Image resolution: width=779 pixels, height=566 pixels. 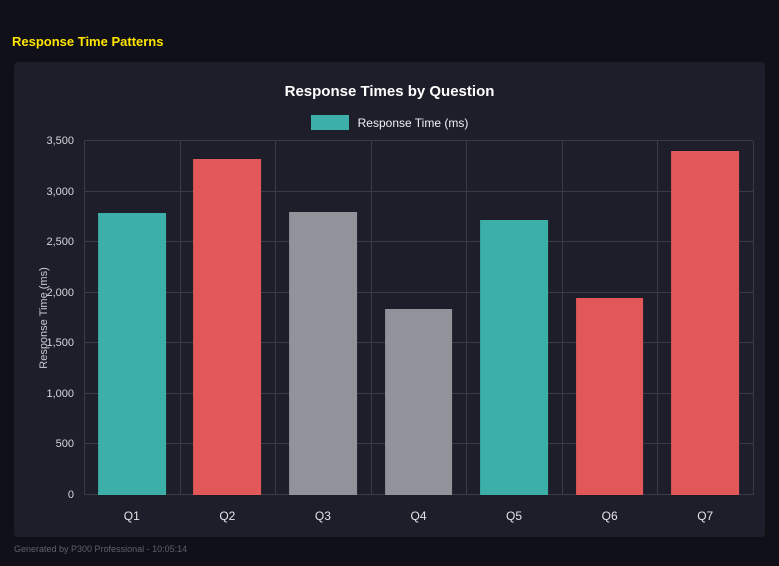 What do you see at coordinates (705, 323) in the screenshot?
I see `bar-q7` at bounding box center [705, 323].